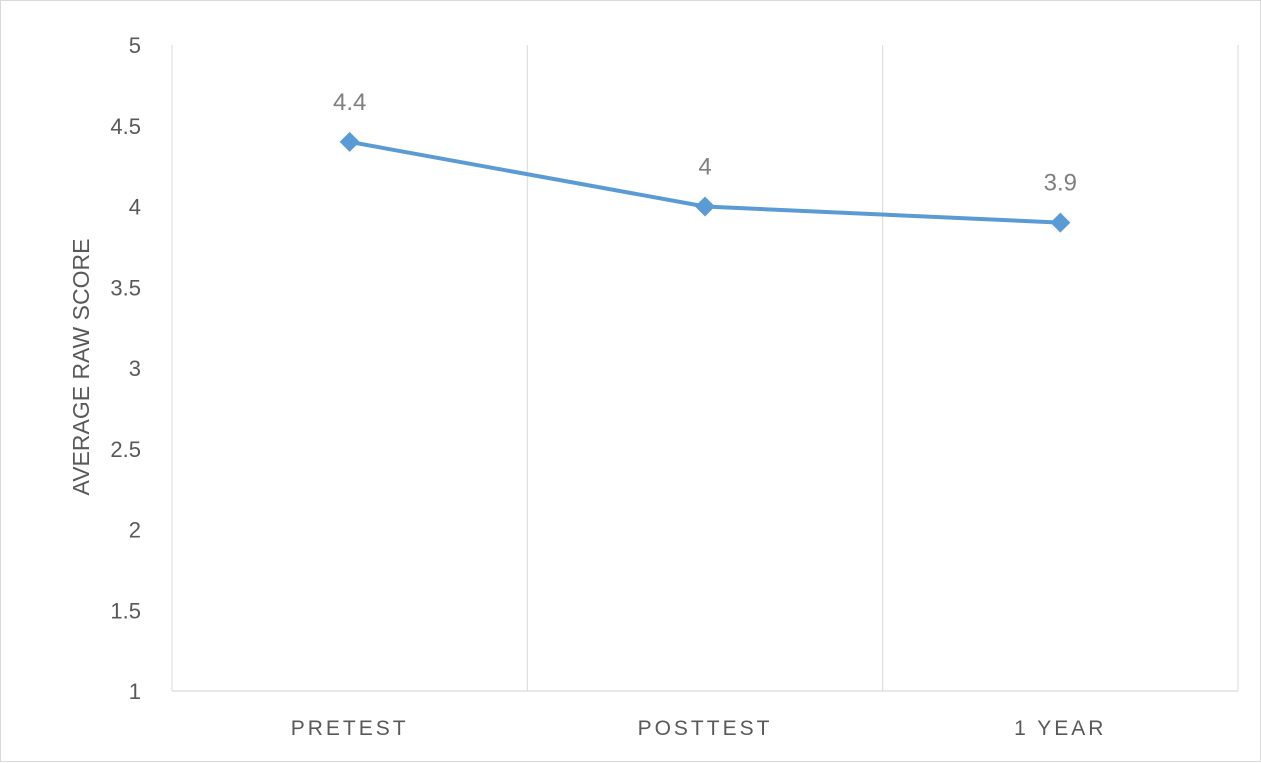 This screenshot has width=1261, height=763. Describe the element at coordinates (1060, 183) in the screenshot. I see `data-label: 3.9` at that location.